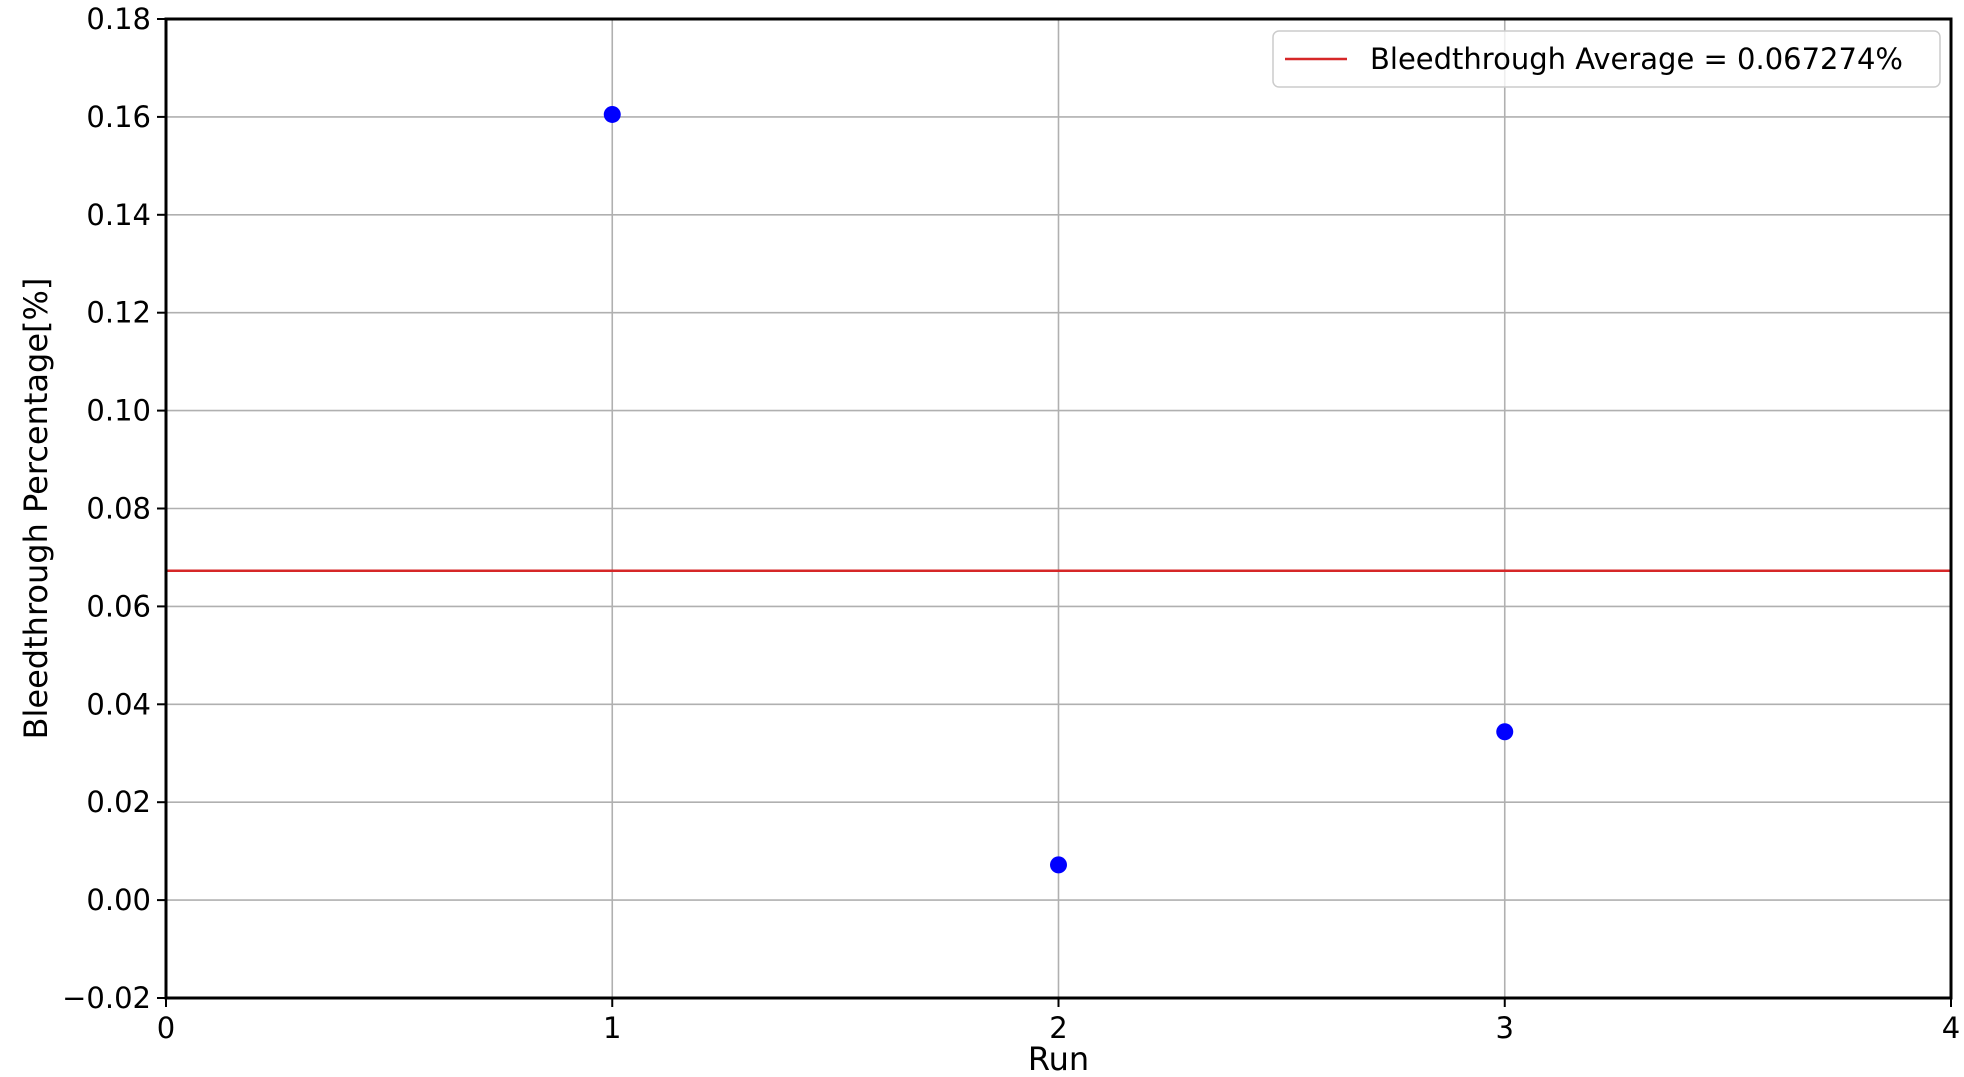 The width and height of the screenshot is (1964, 1077). I want to click on legend: Bleedthrough Average = 0.067274%, so click(1606, 59).